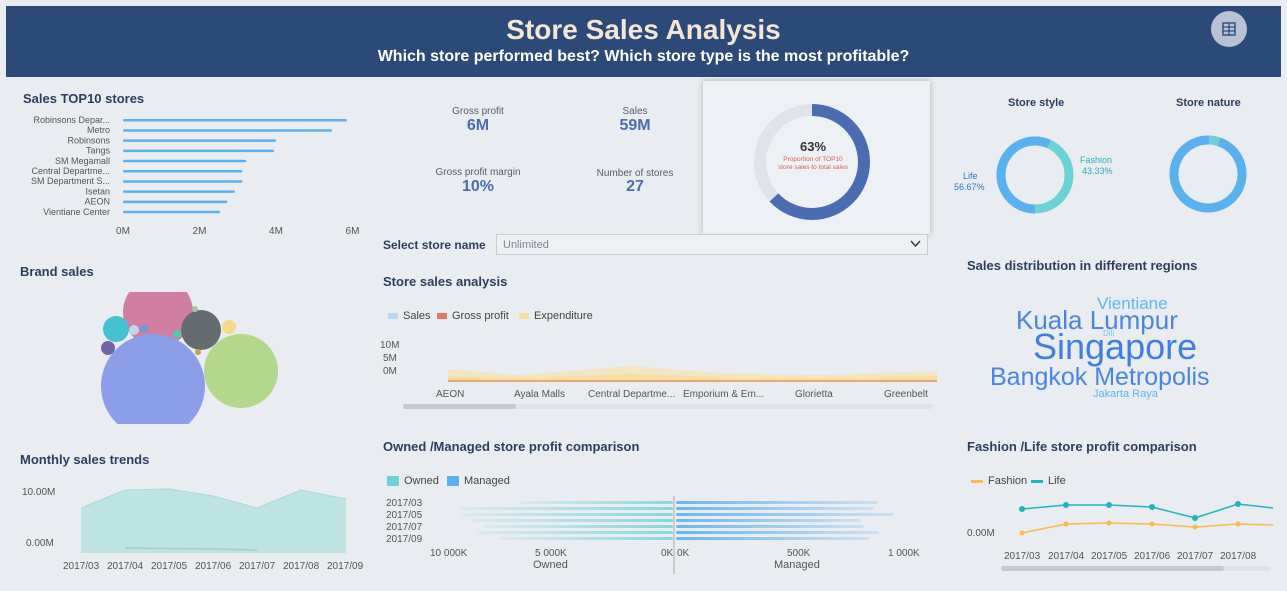 This screenshot has width=1287, height=591. What do you see at coordinates (191, 549) in the screenshot?
I see `monthly-profit-line` at bounding box center [191, 549].